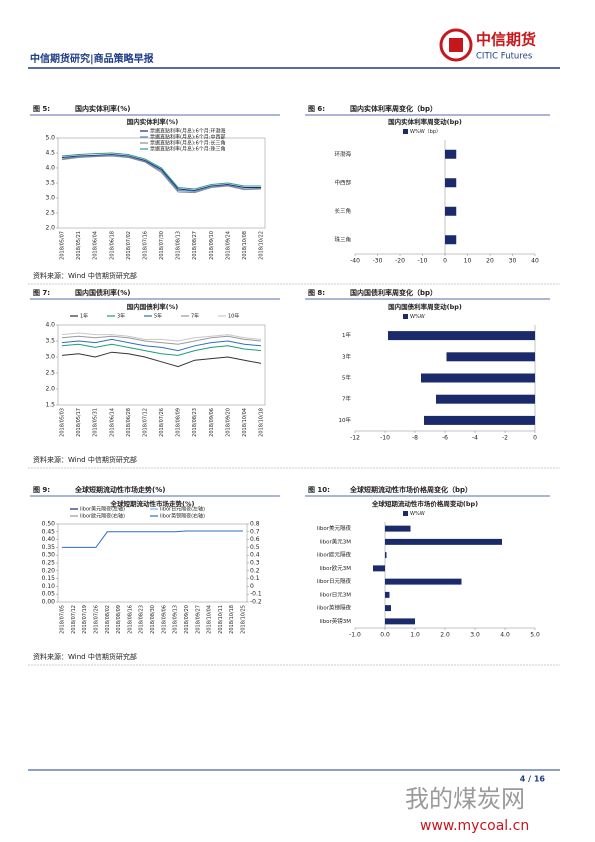  What do you see at coordinates (505, 438) in the screenshot?
I see `x-tick-label: -2` at bounding box center [505, 438].